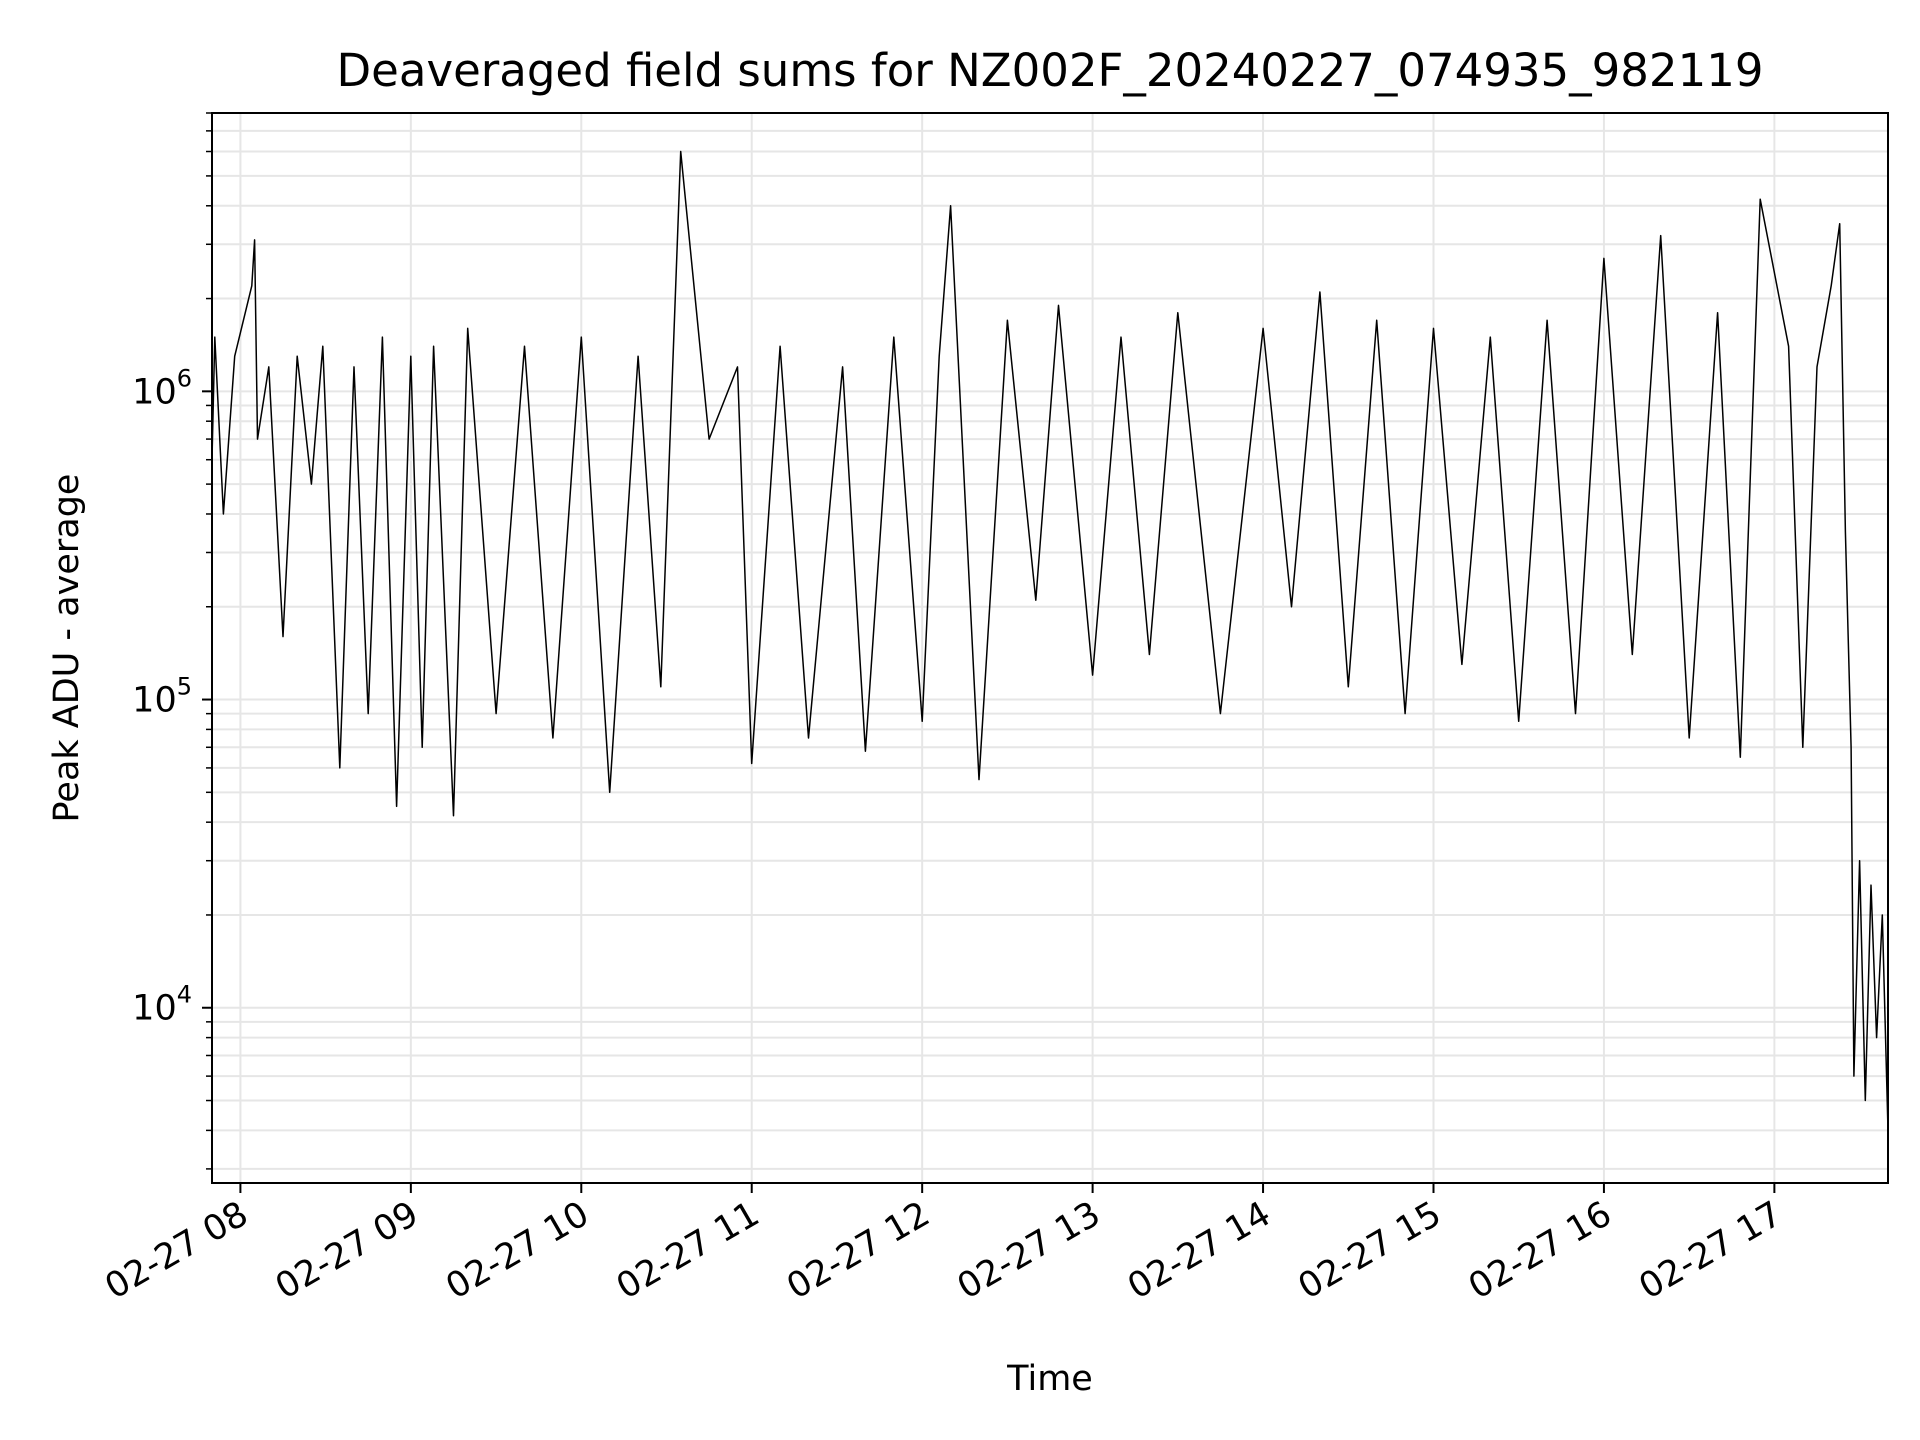 The width and height of the screenshot is (1920, 1440). I want to click on y-tick-exponent: 4, so click(184, 995).